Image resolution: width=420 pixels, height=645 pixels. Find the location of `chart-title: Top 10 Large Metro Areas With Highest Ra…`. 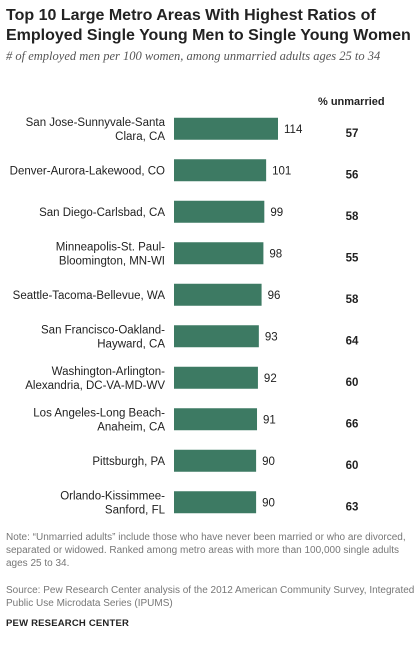

chart-title: Top 10 Large Metro Areas With Highest Ra… is located at coordinates (208, 25).